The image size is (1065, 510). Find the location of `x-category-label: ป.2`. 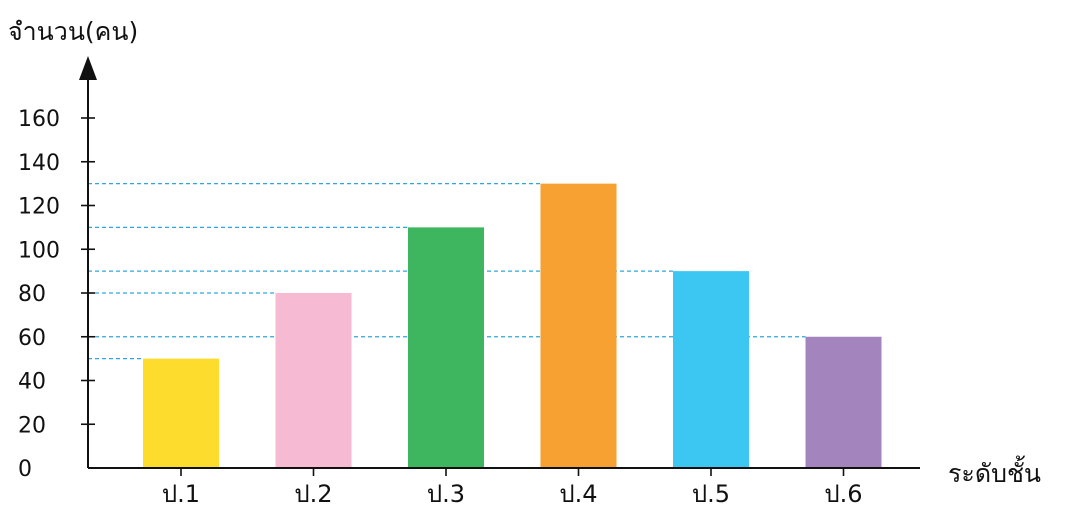

x-category-label: ป.2 is located at coordinates (313, 494).